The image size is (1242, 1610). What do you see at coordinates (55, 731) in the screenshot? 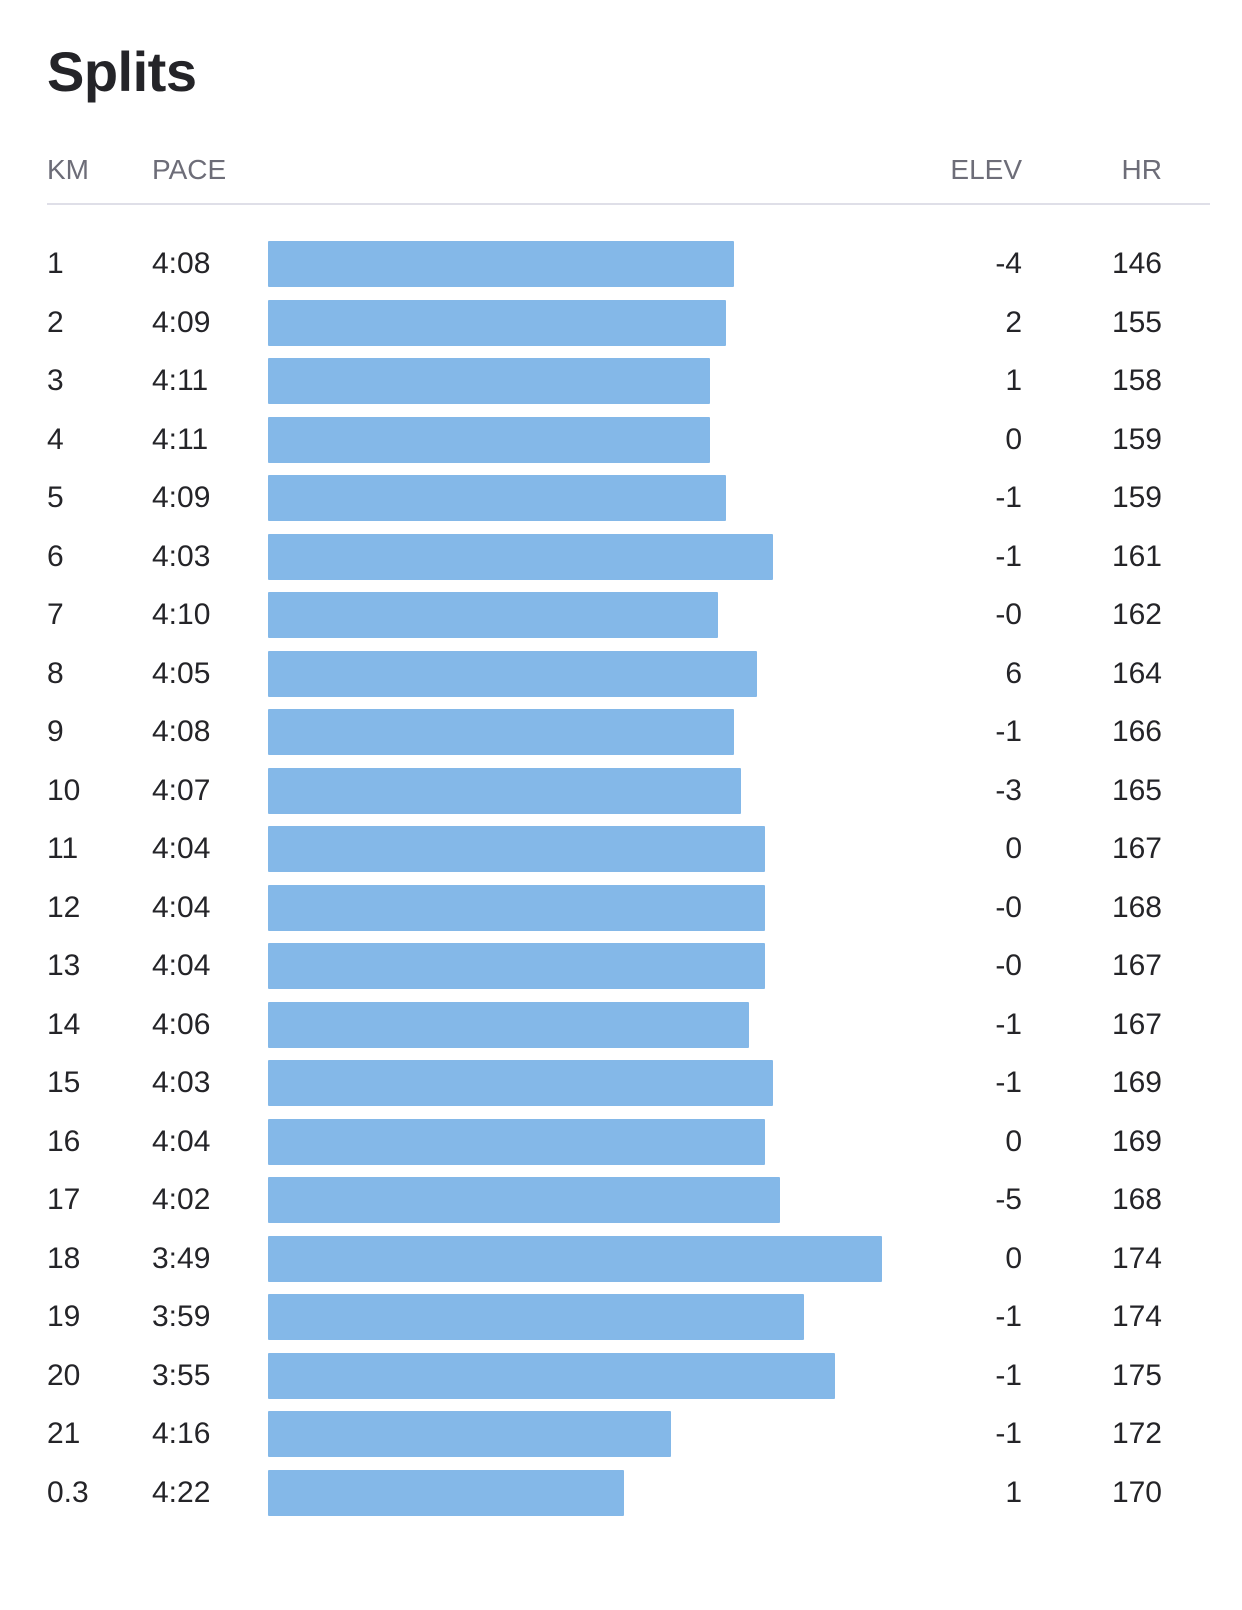
I see `split-km: 9` at bounding box center [55, 731].